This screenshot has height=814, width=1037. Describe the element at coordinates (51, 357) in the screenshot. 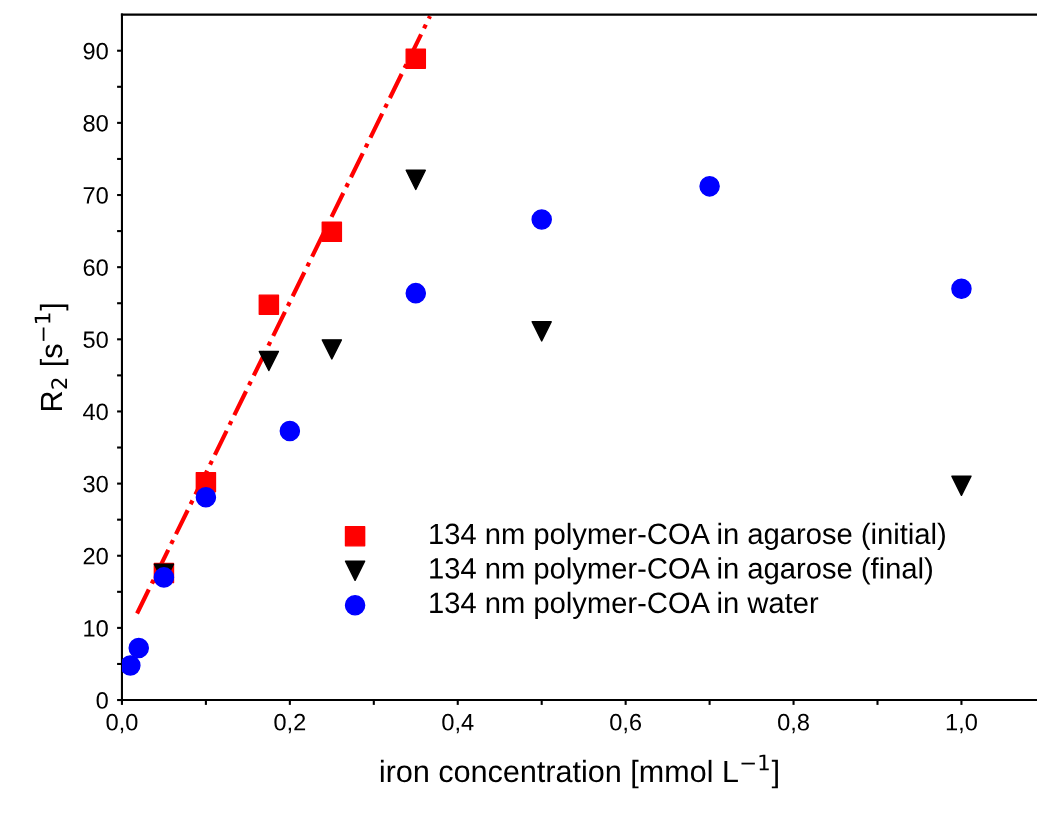

I see `y-axis-title: R$_{2}$ [s$^{−1}$]` at that location.